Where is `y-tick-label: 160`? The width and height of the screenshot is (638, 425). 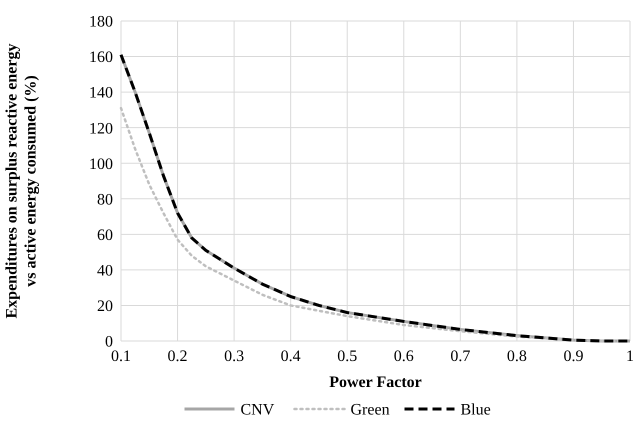 y-tick-label: 160 is located at coordinates (101, 57).